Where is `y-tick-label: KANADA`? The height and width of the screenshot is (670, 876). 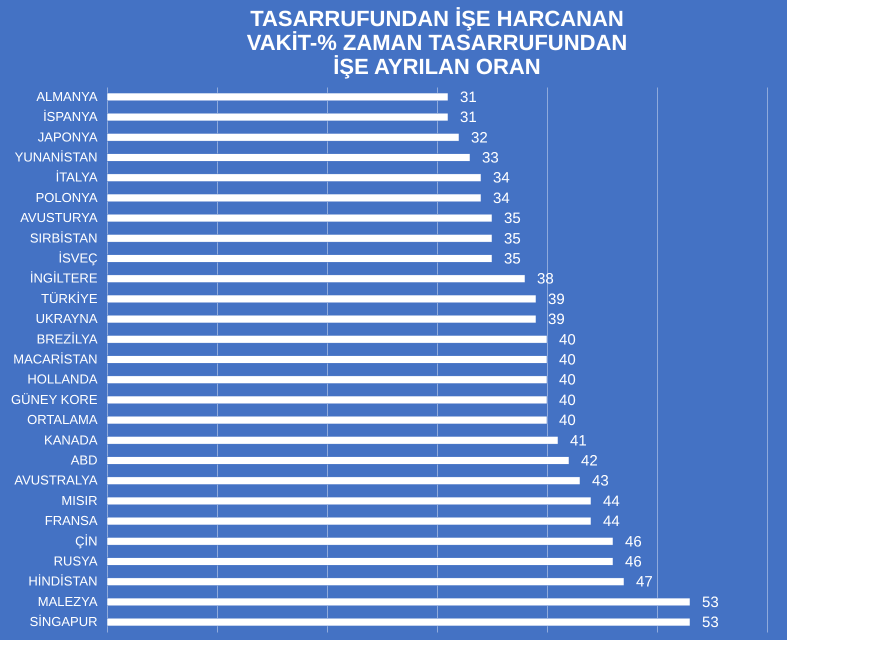
y-tick-label: KANADA is located at coordinates (71, 440).